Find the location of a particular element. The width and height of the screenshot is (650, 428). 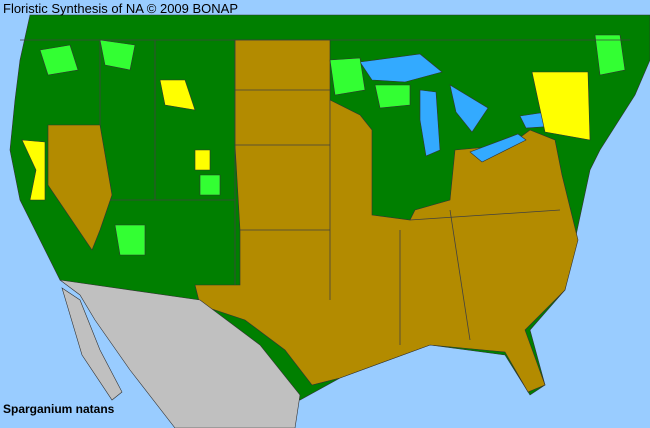

new-england-light-green-counties is located at coordinates (610, 55).